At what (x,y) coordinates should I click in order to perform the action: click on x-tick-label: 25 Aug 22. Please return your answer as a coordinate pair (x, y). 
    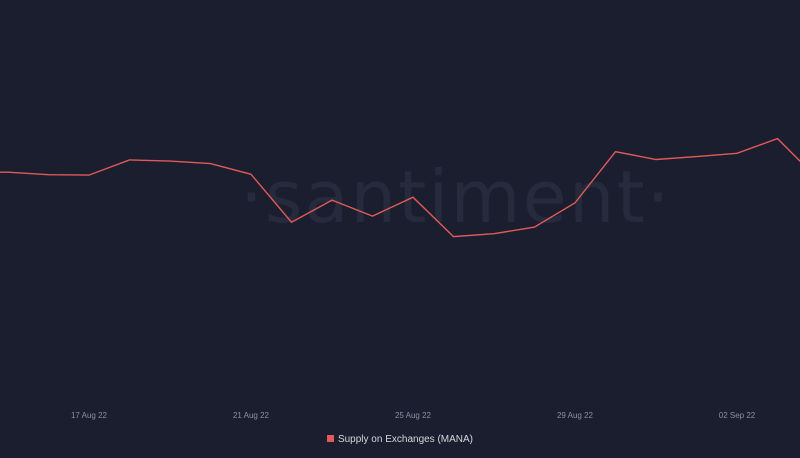
    Looking at the image, I should click on (413, 415).